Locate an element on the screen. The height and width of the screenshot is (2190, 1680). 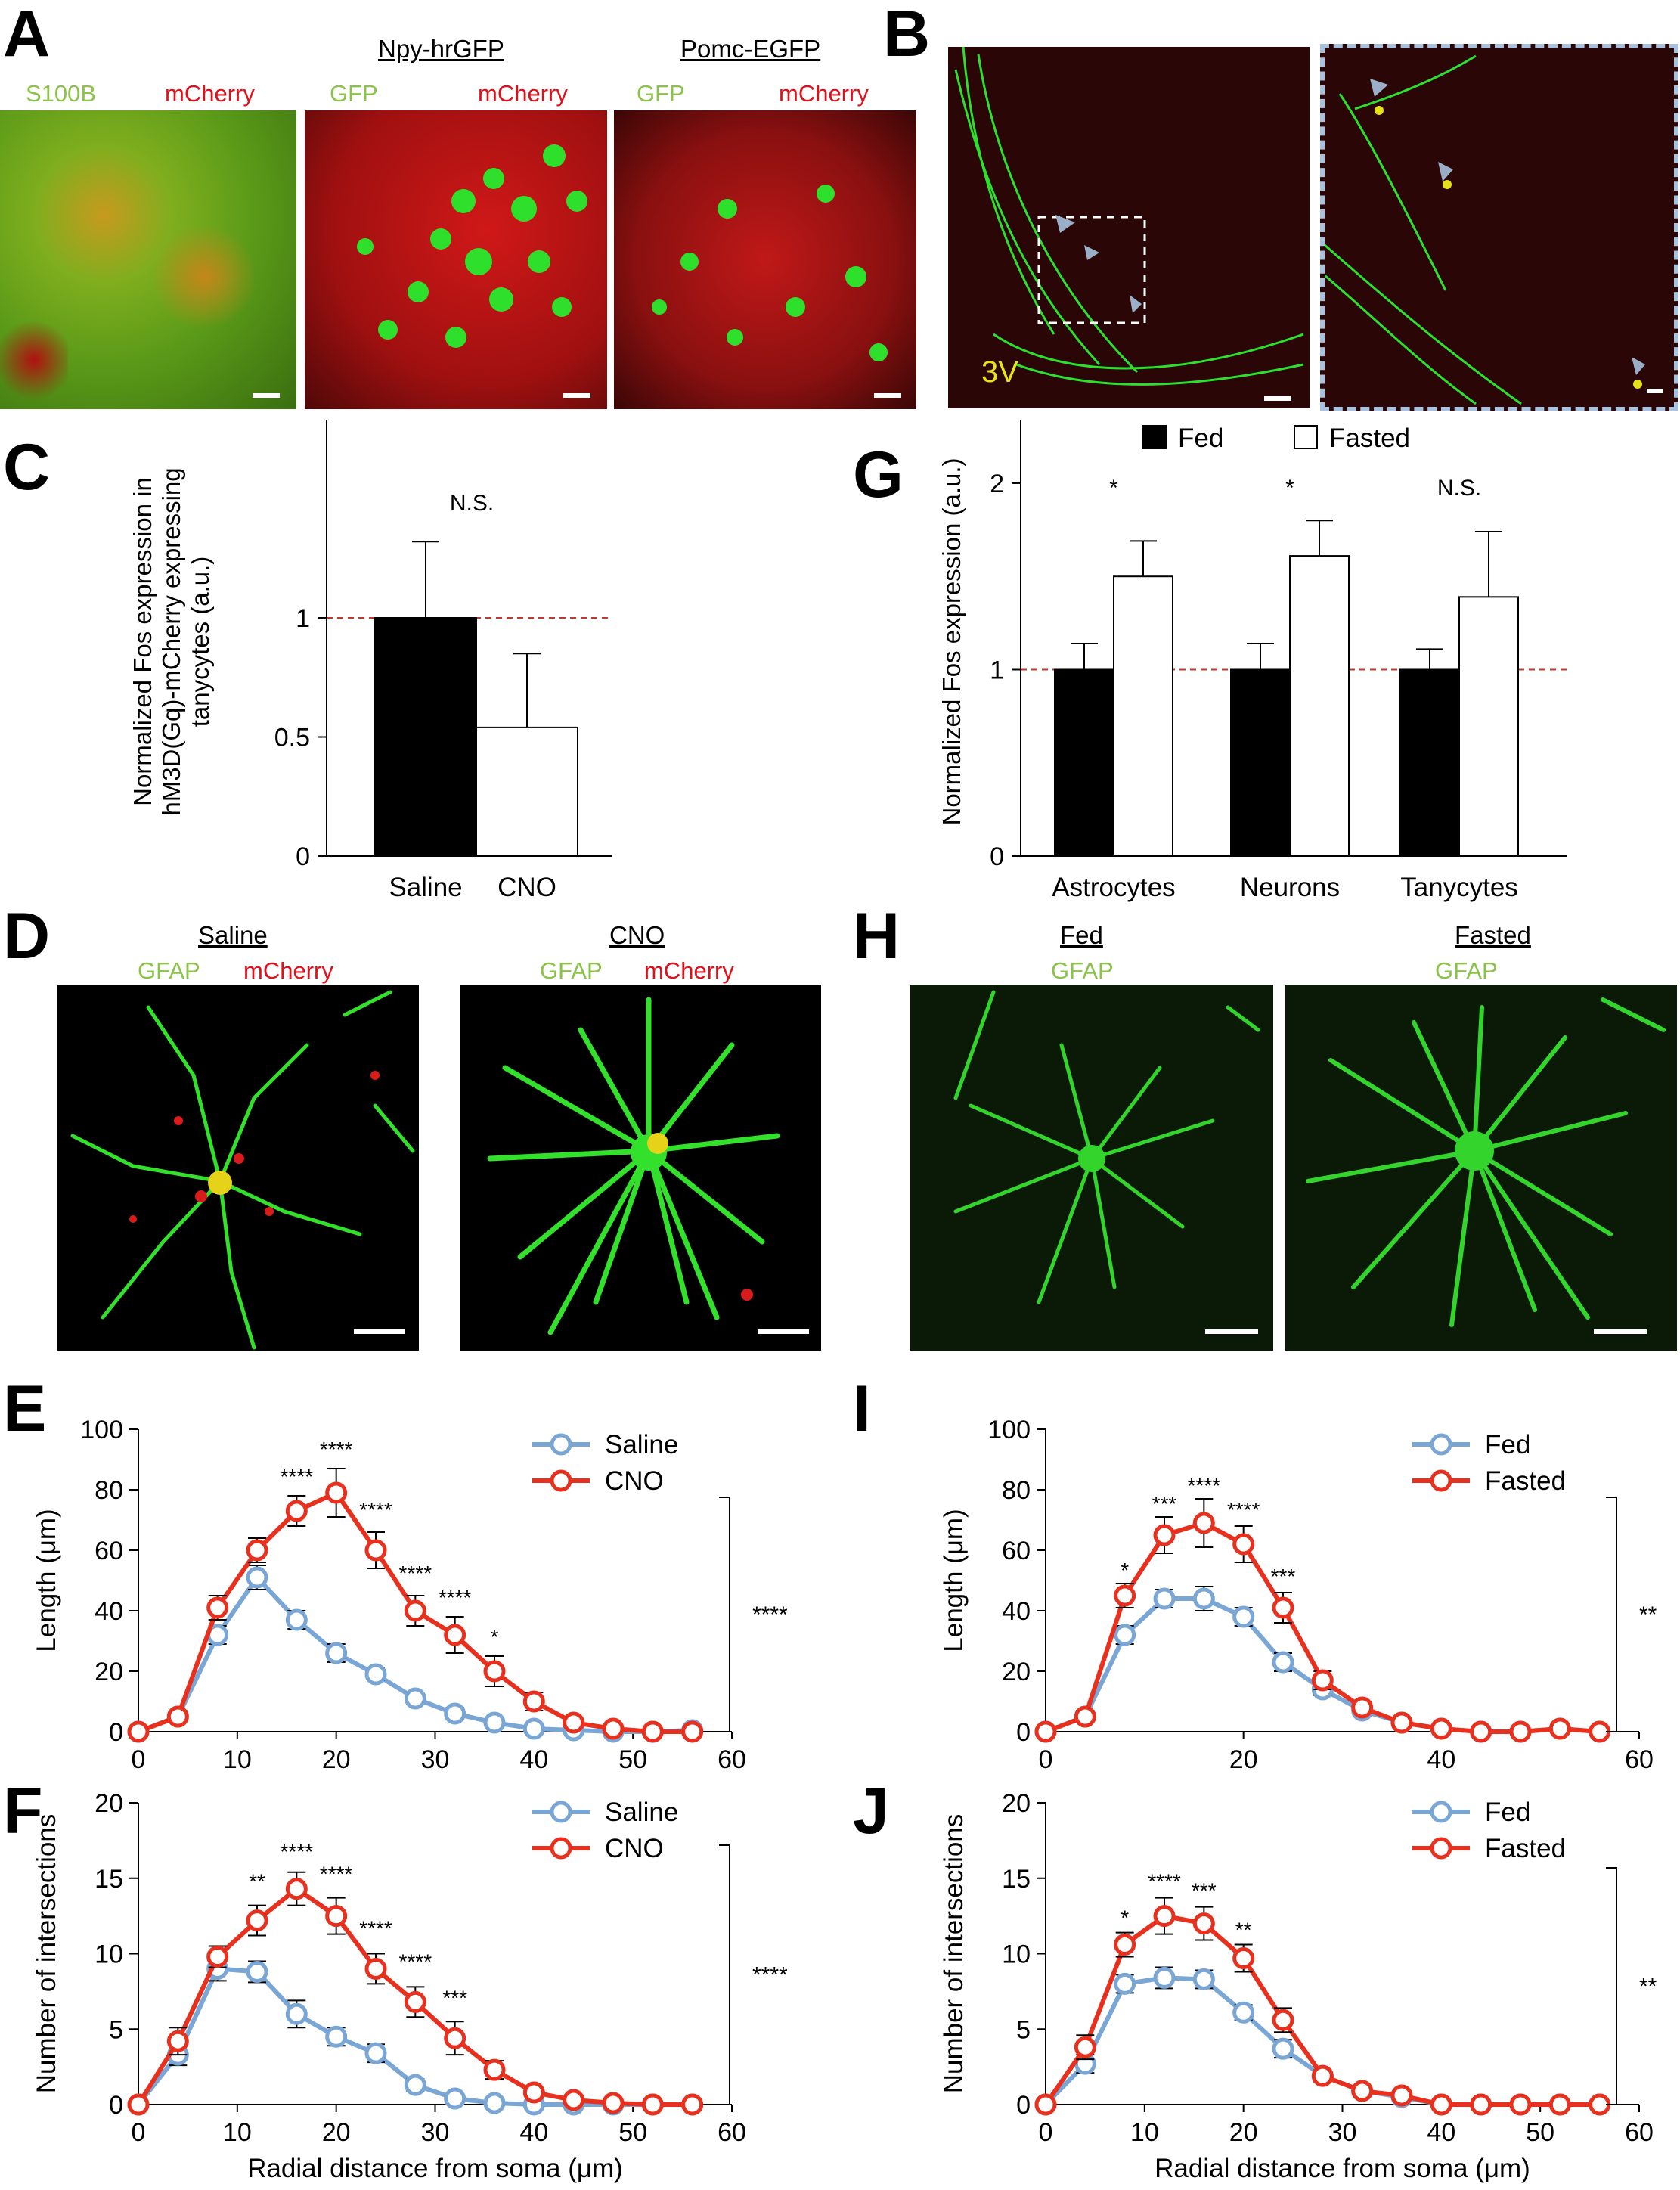
legend-label-fasted: Fasted is located at coordinates (1525, 1848).